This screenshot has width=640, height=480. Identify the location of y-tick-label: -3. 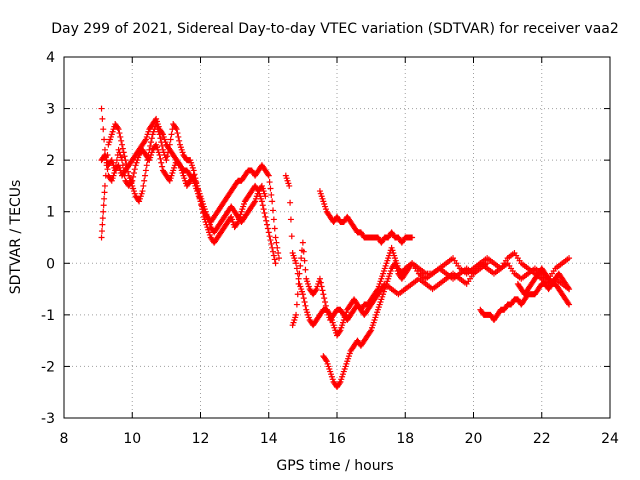
(48, 419).